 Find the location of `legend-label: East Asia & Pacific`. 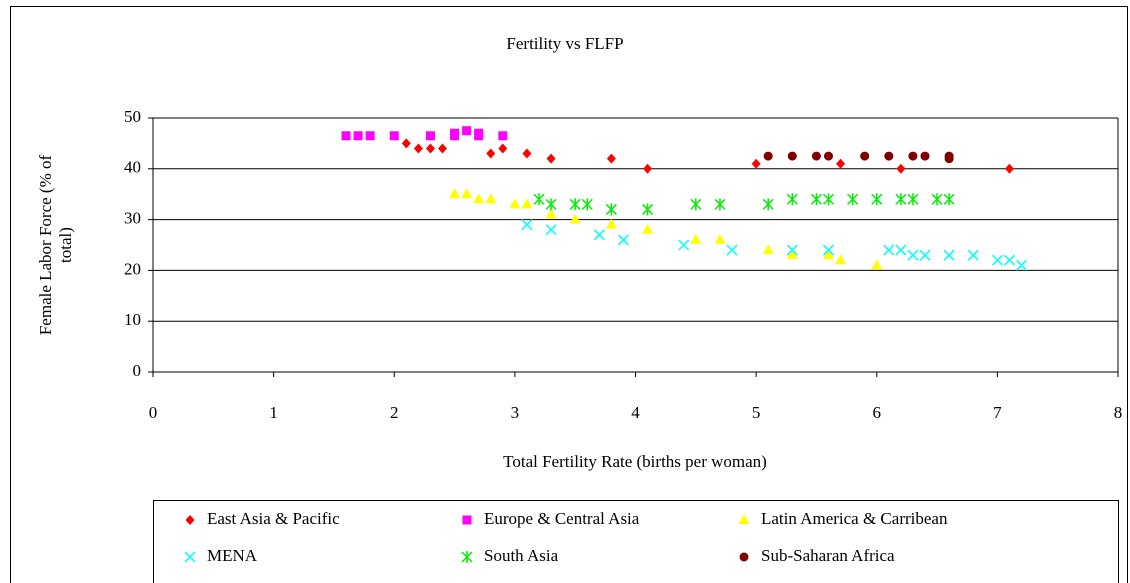

legend-label: East Asia & Pacific is located at coordinates (273, 518).